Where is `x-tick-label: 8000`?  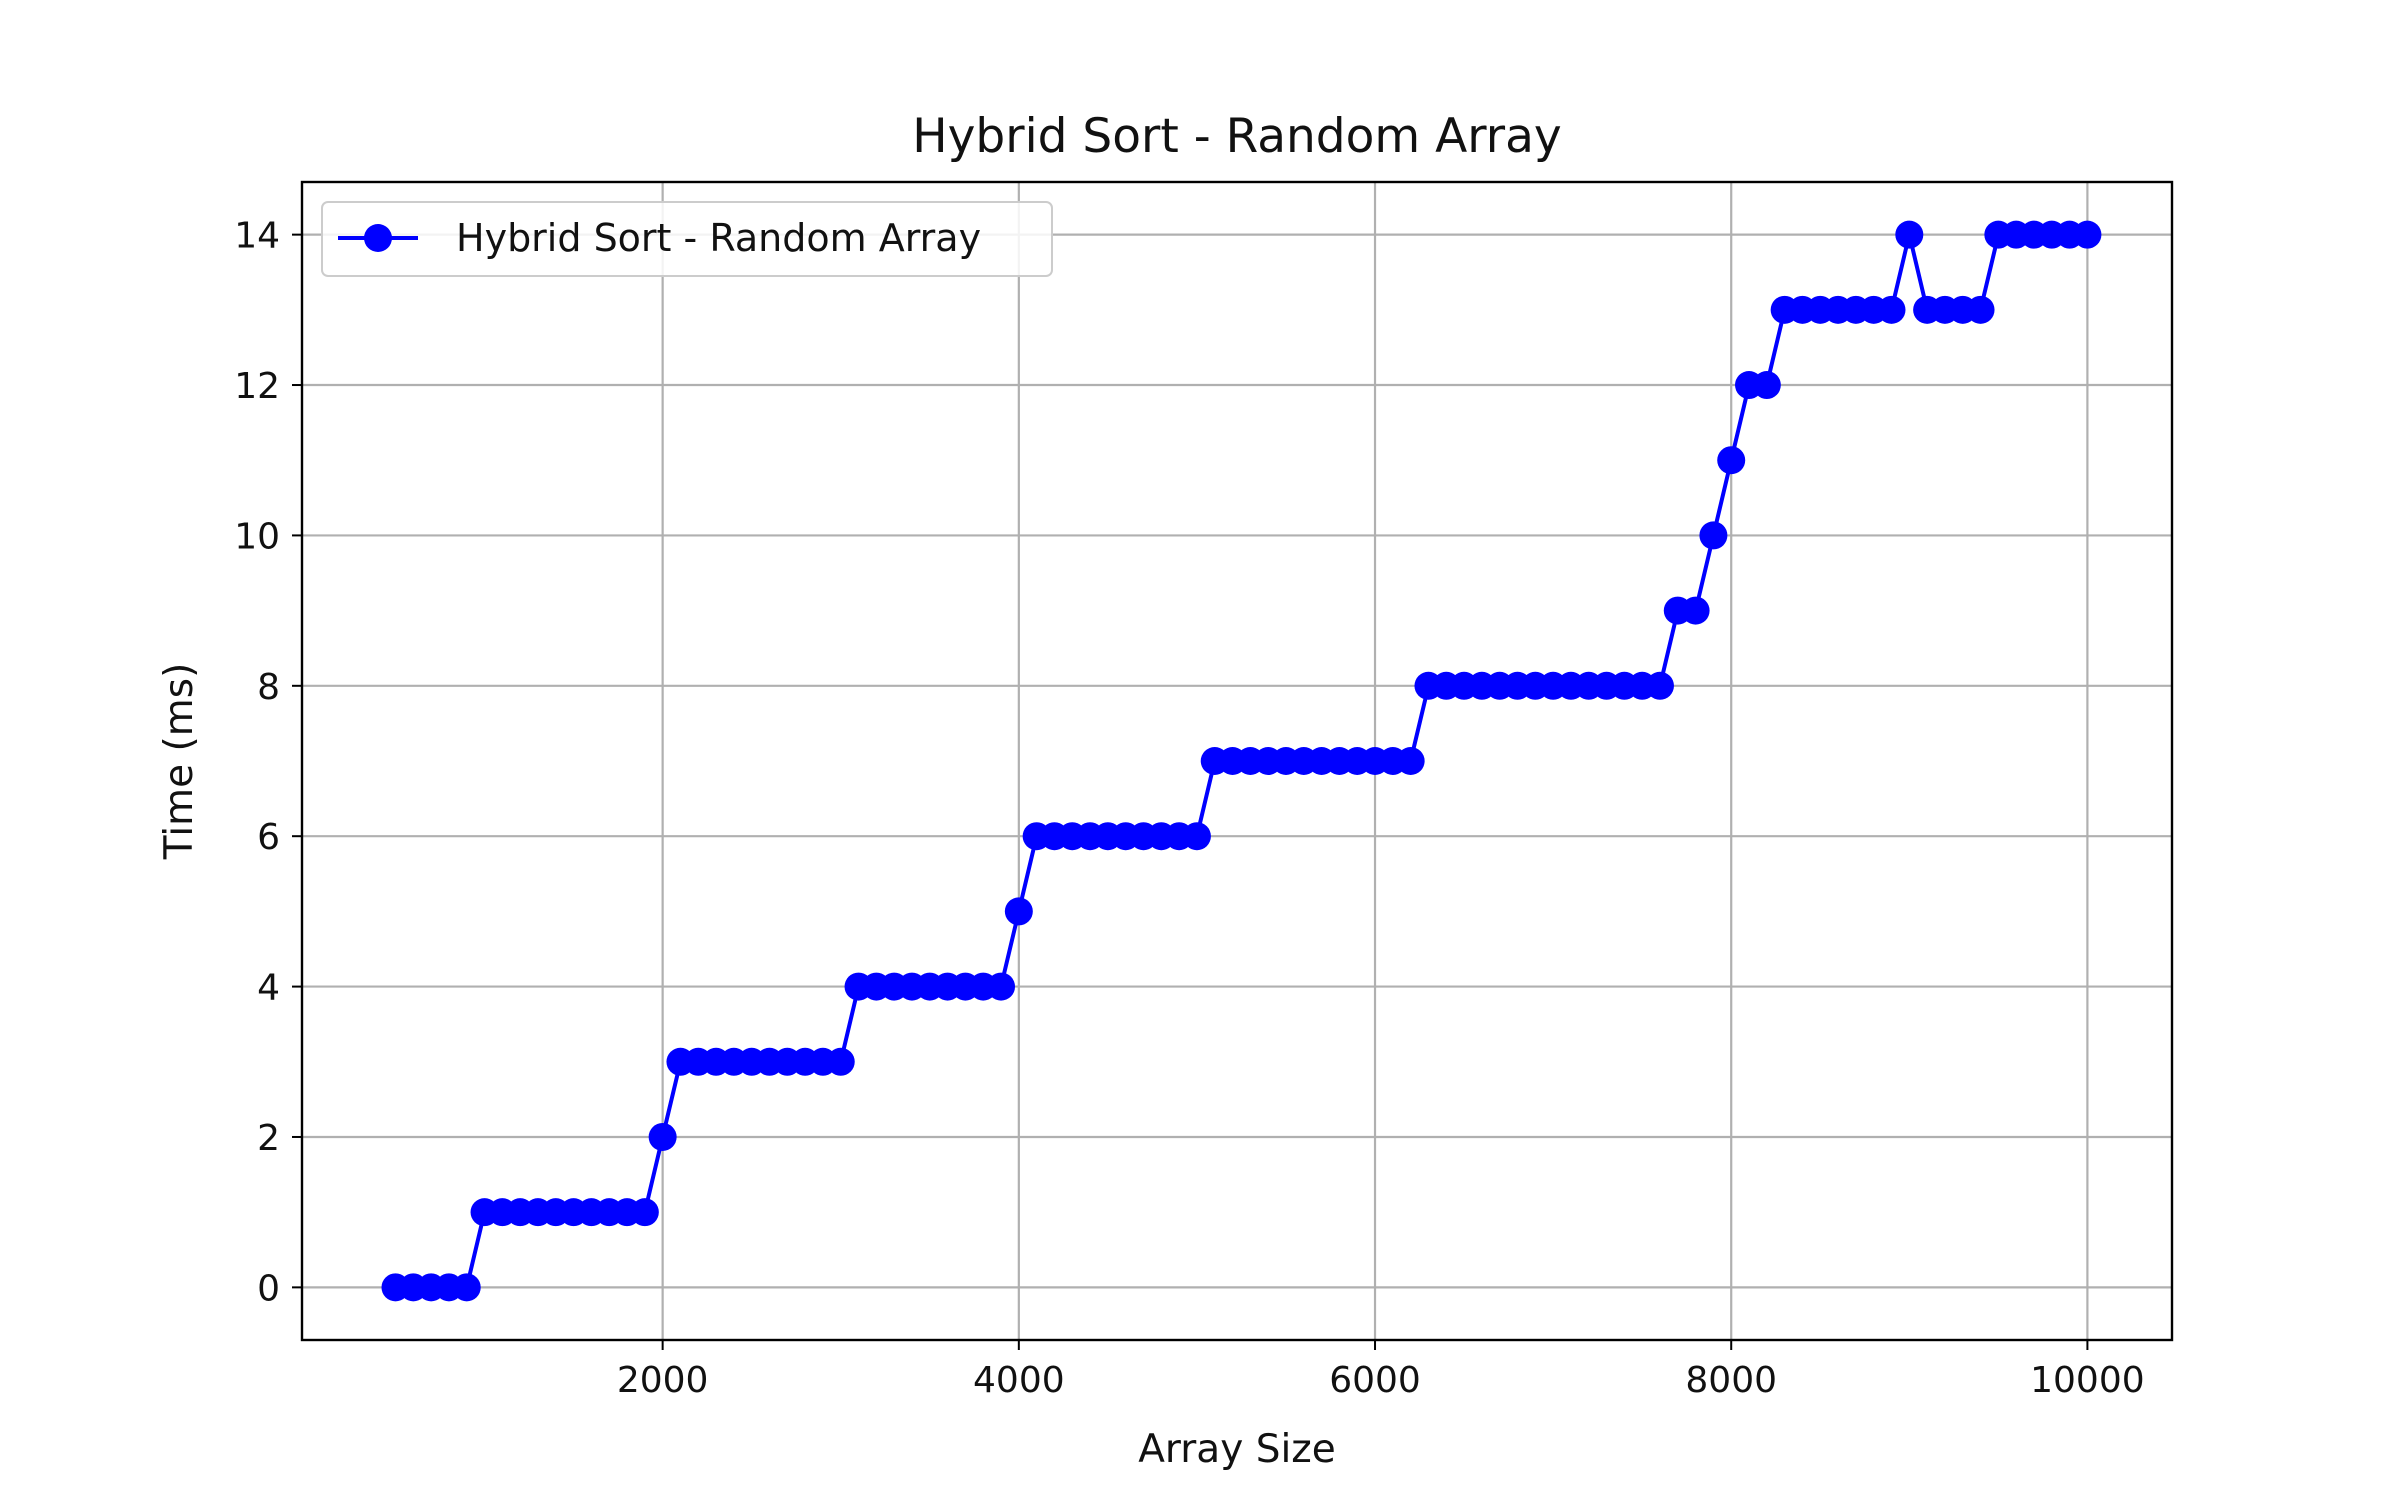 x-tick-label: 8000 is located at coordinates (1731, 1380).